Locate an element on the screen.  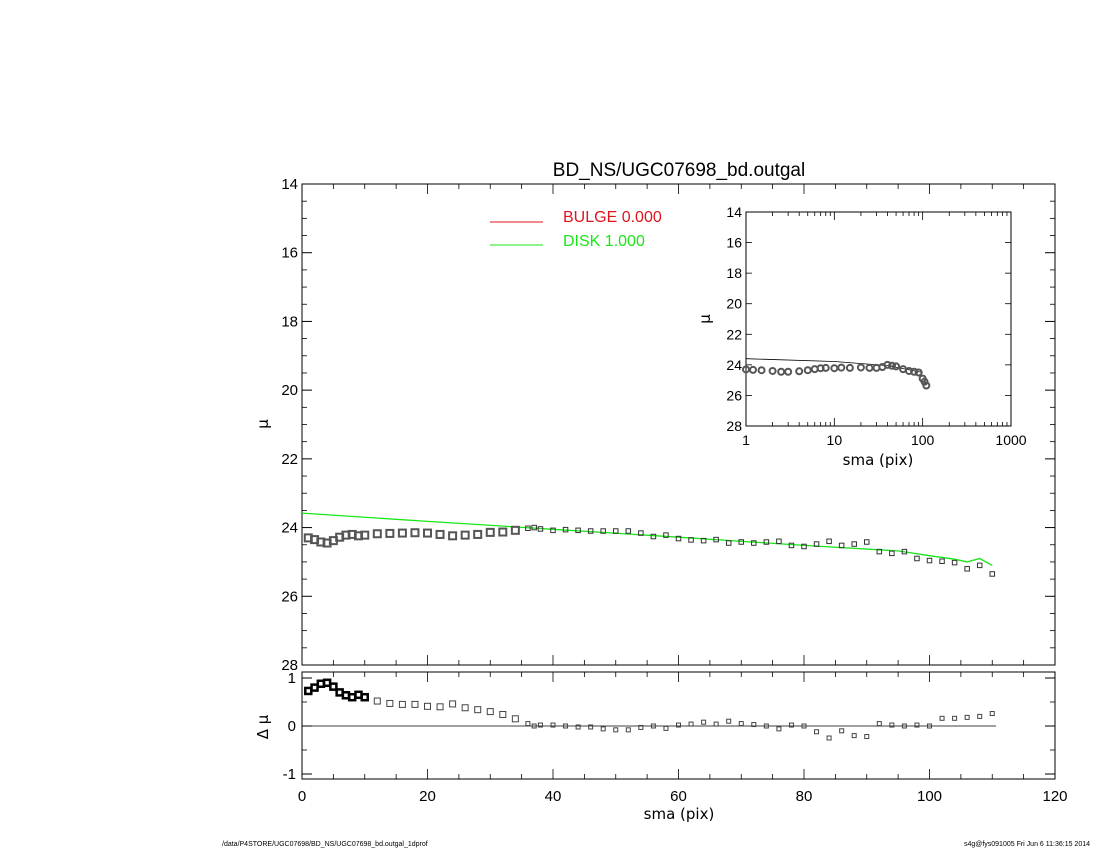
residual-x-tick-label: 40 is located at coordinates (553, 796).